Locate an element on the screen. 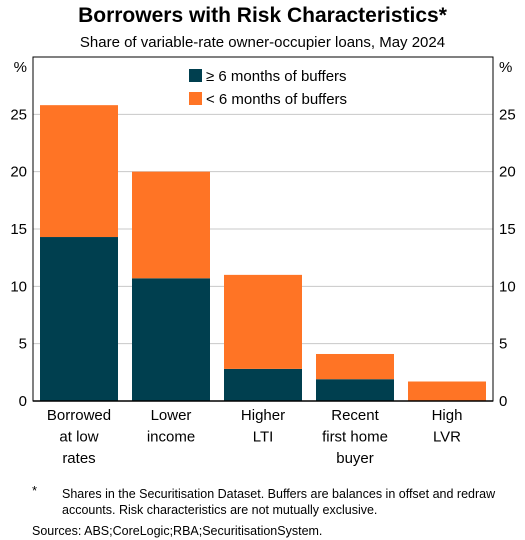 The height and width of the screenshot is (540, 525). x-category-label: rates is located at coordinates (78, 458).